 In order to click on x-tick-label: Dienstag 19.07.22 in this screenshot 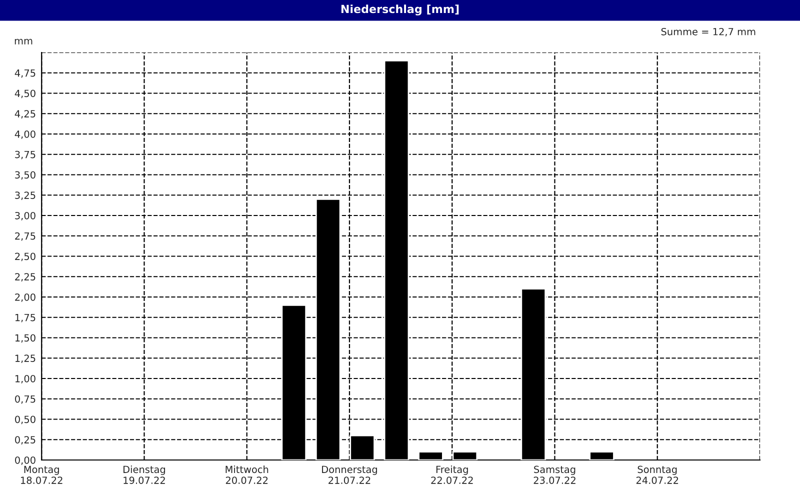, I will do `click(145, 475)`.